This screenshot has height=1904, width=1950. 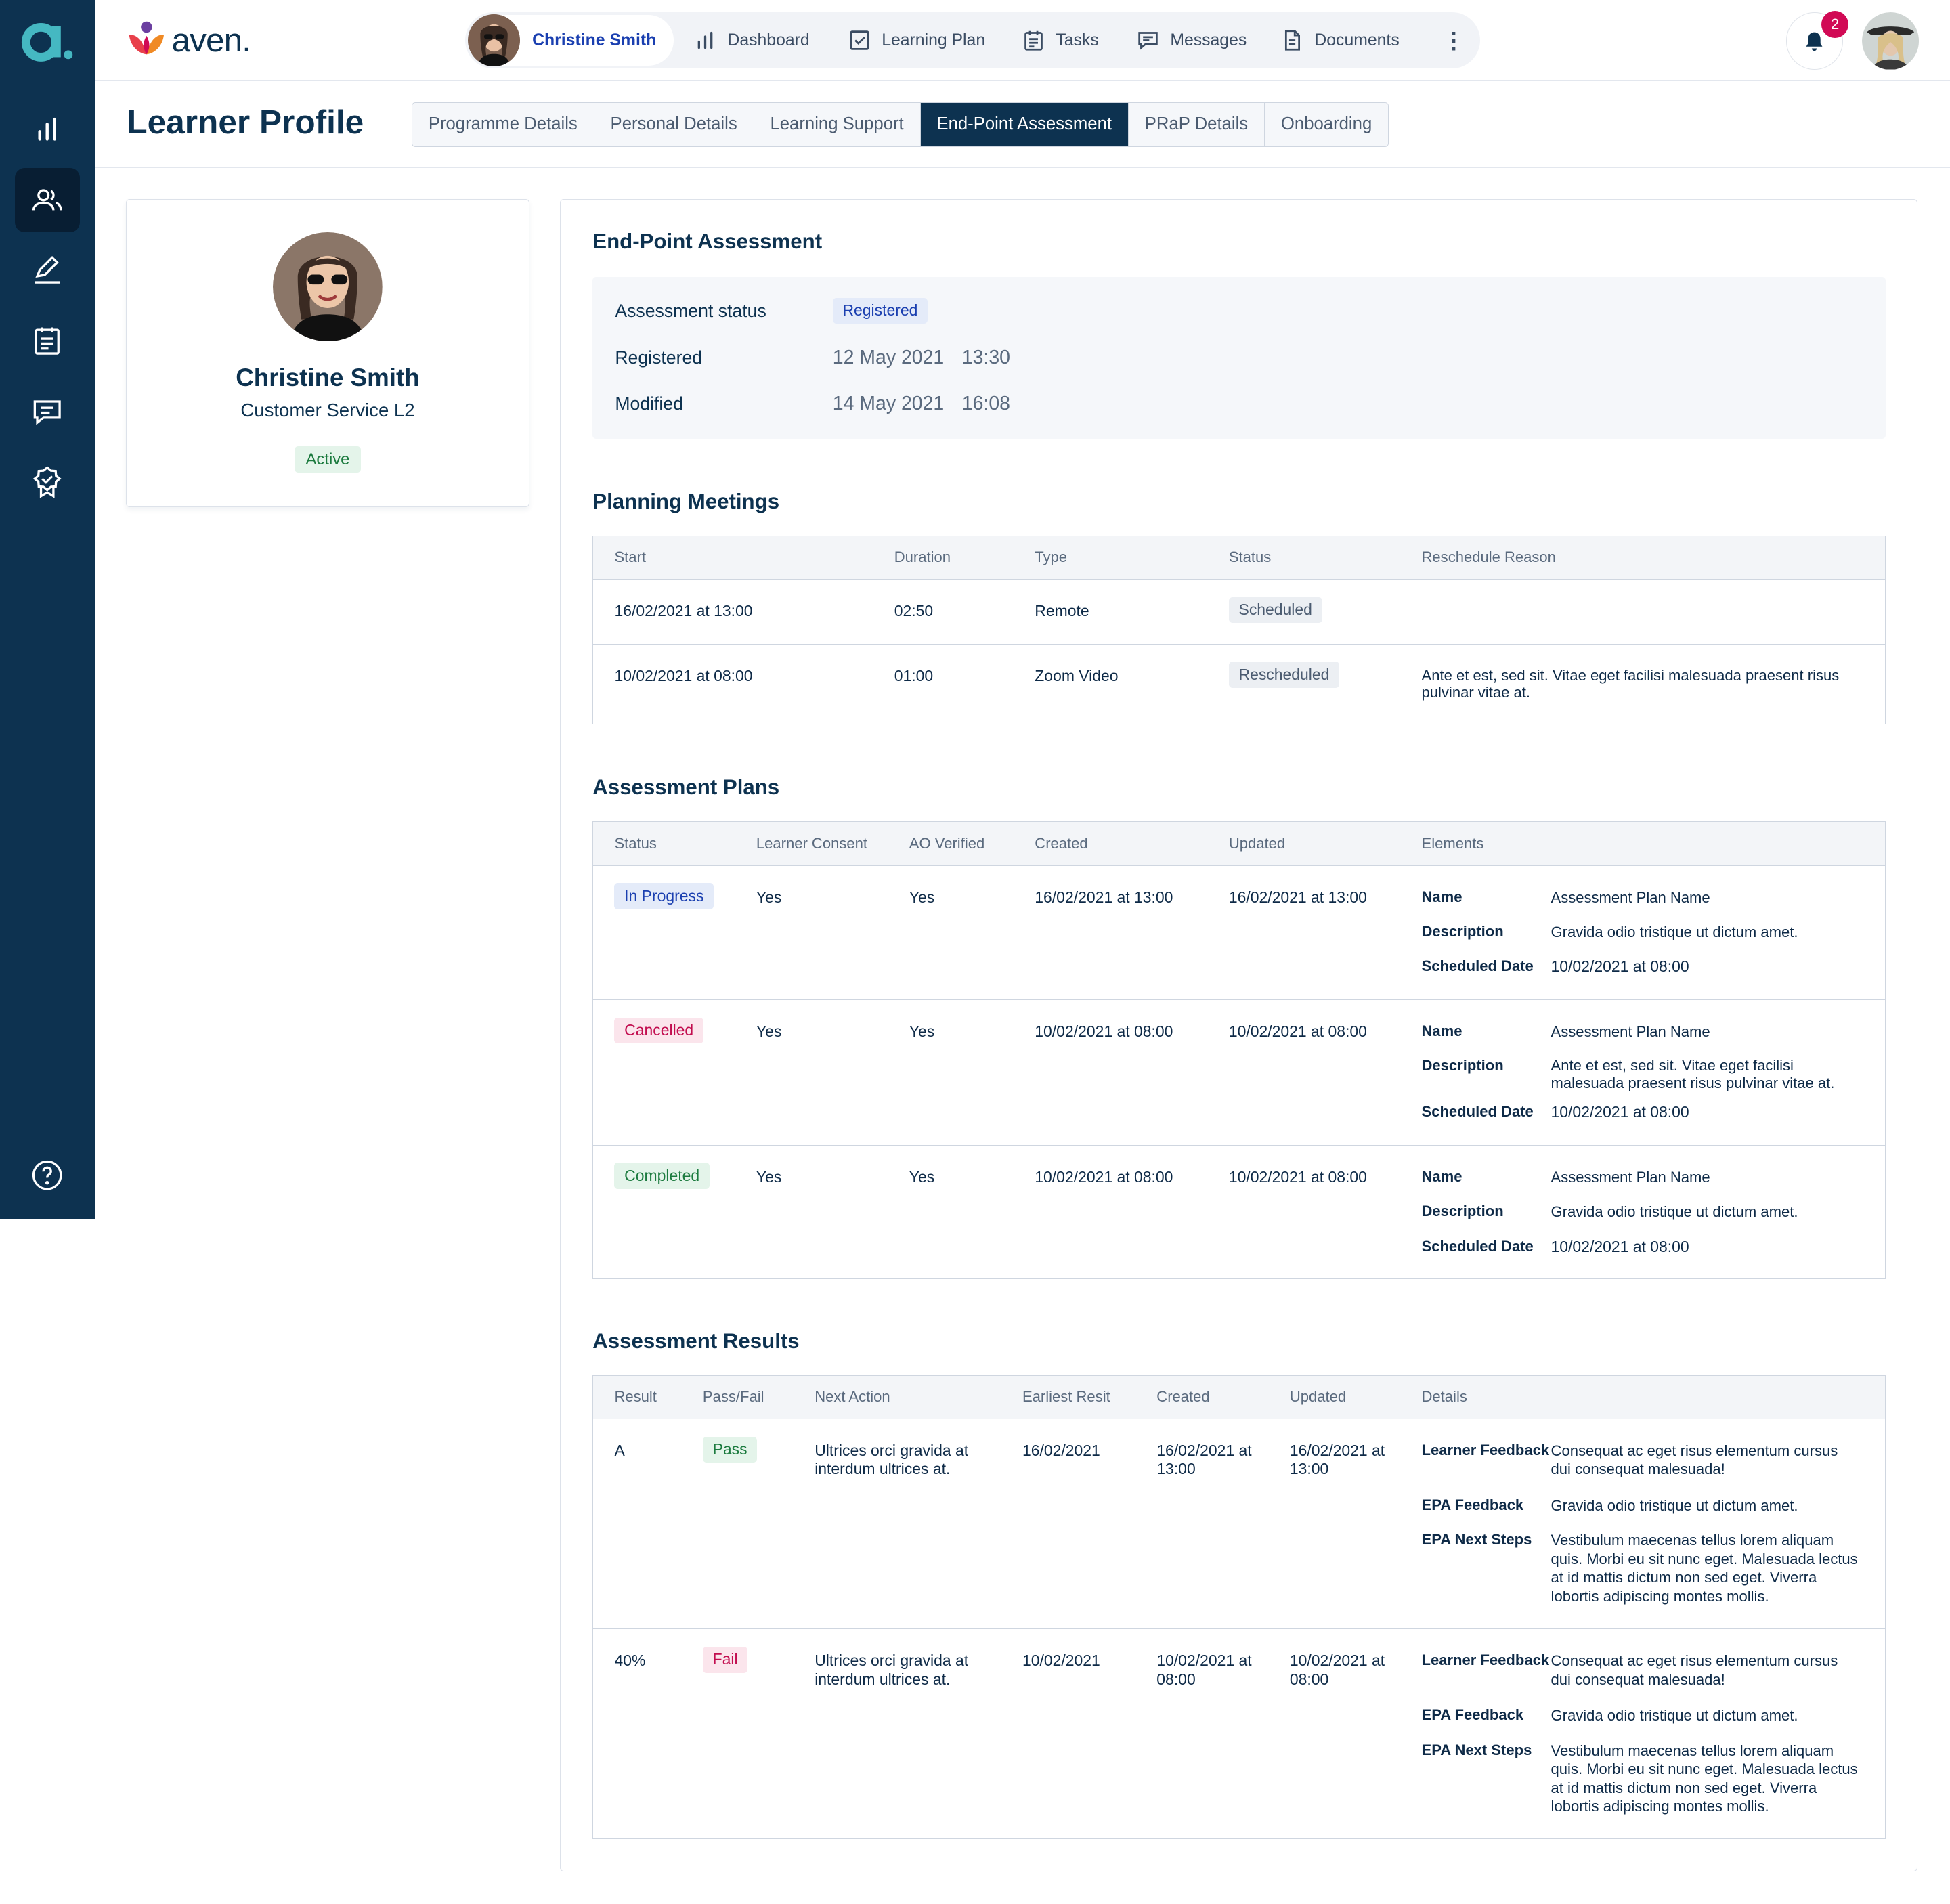 I want to click on notifications-button: 2, so click(x=1817, y=40).